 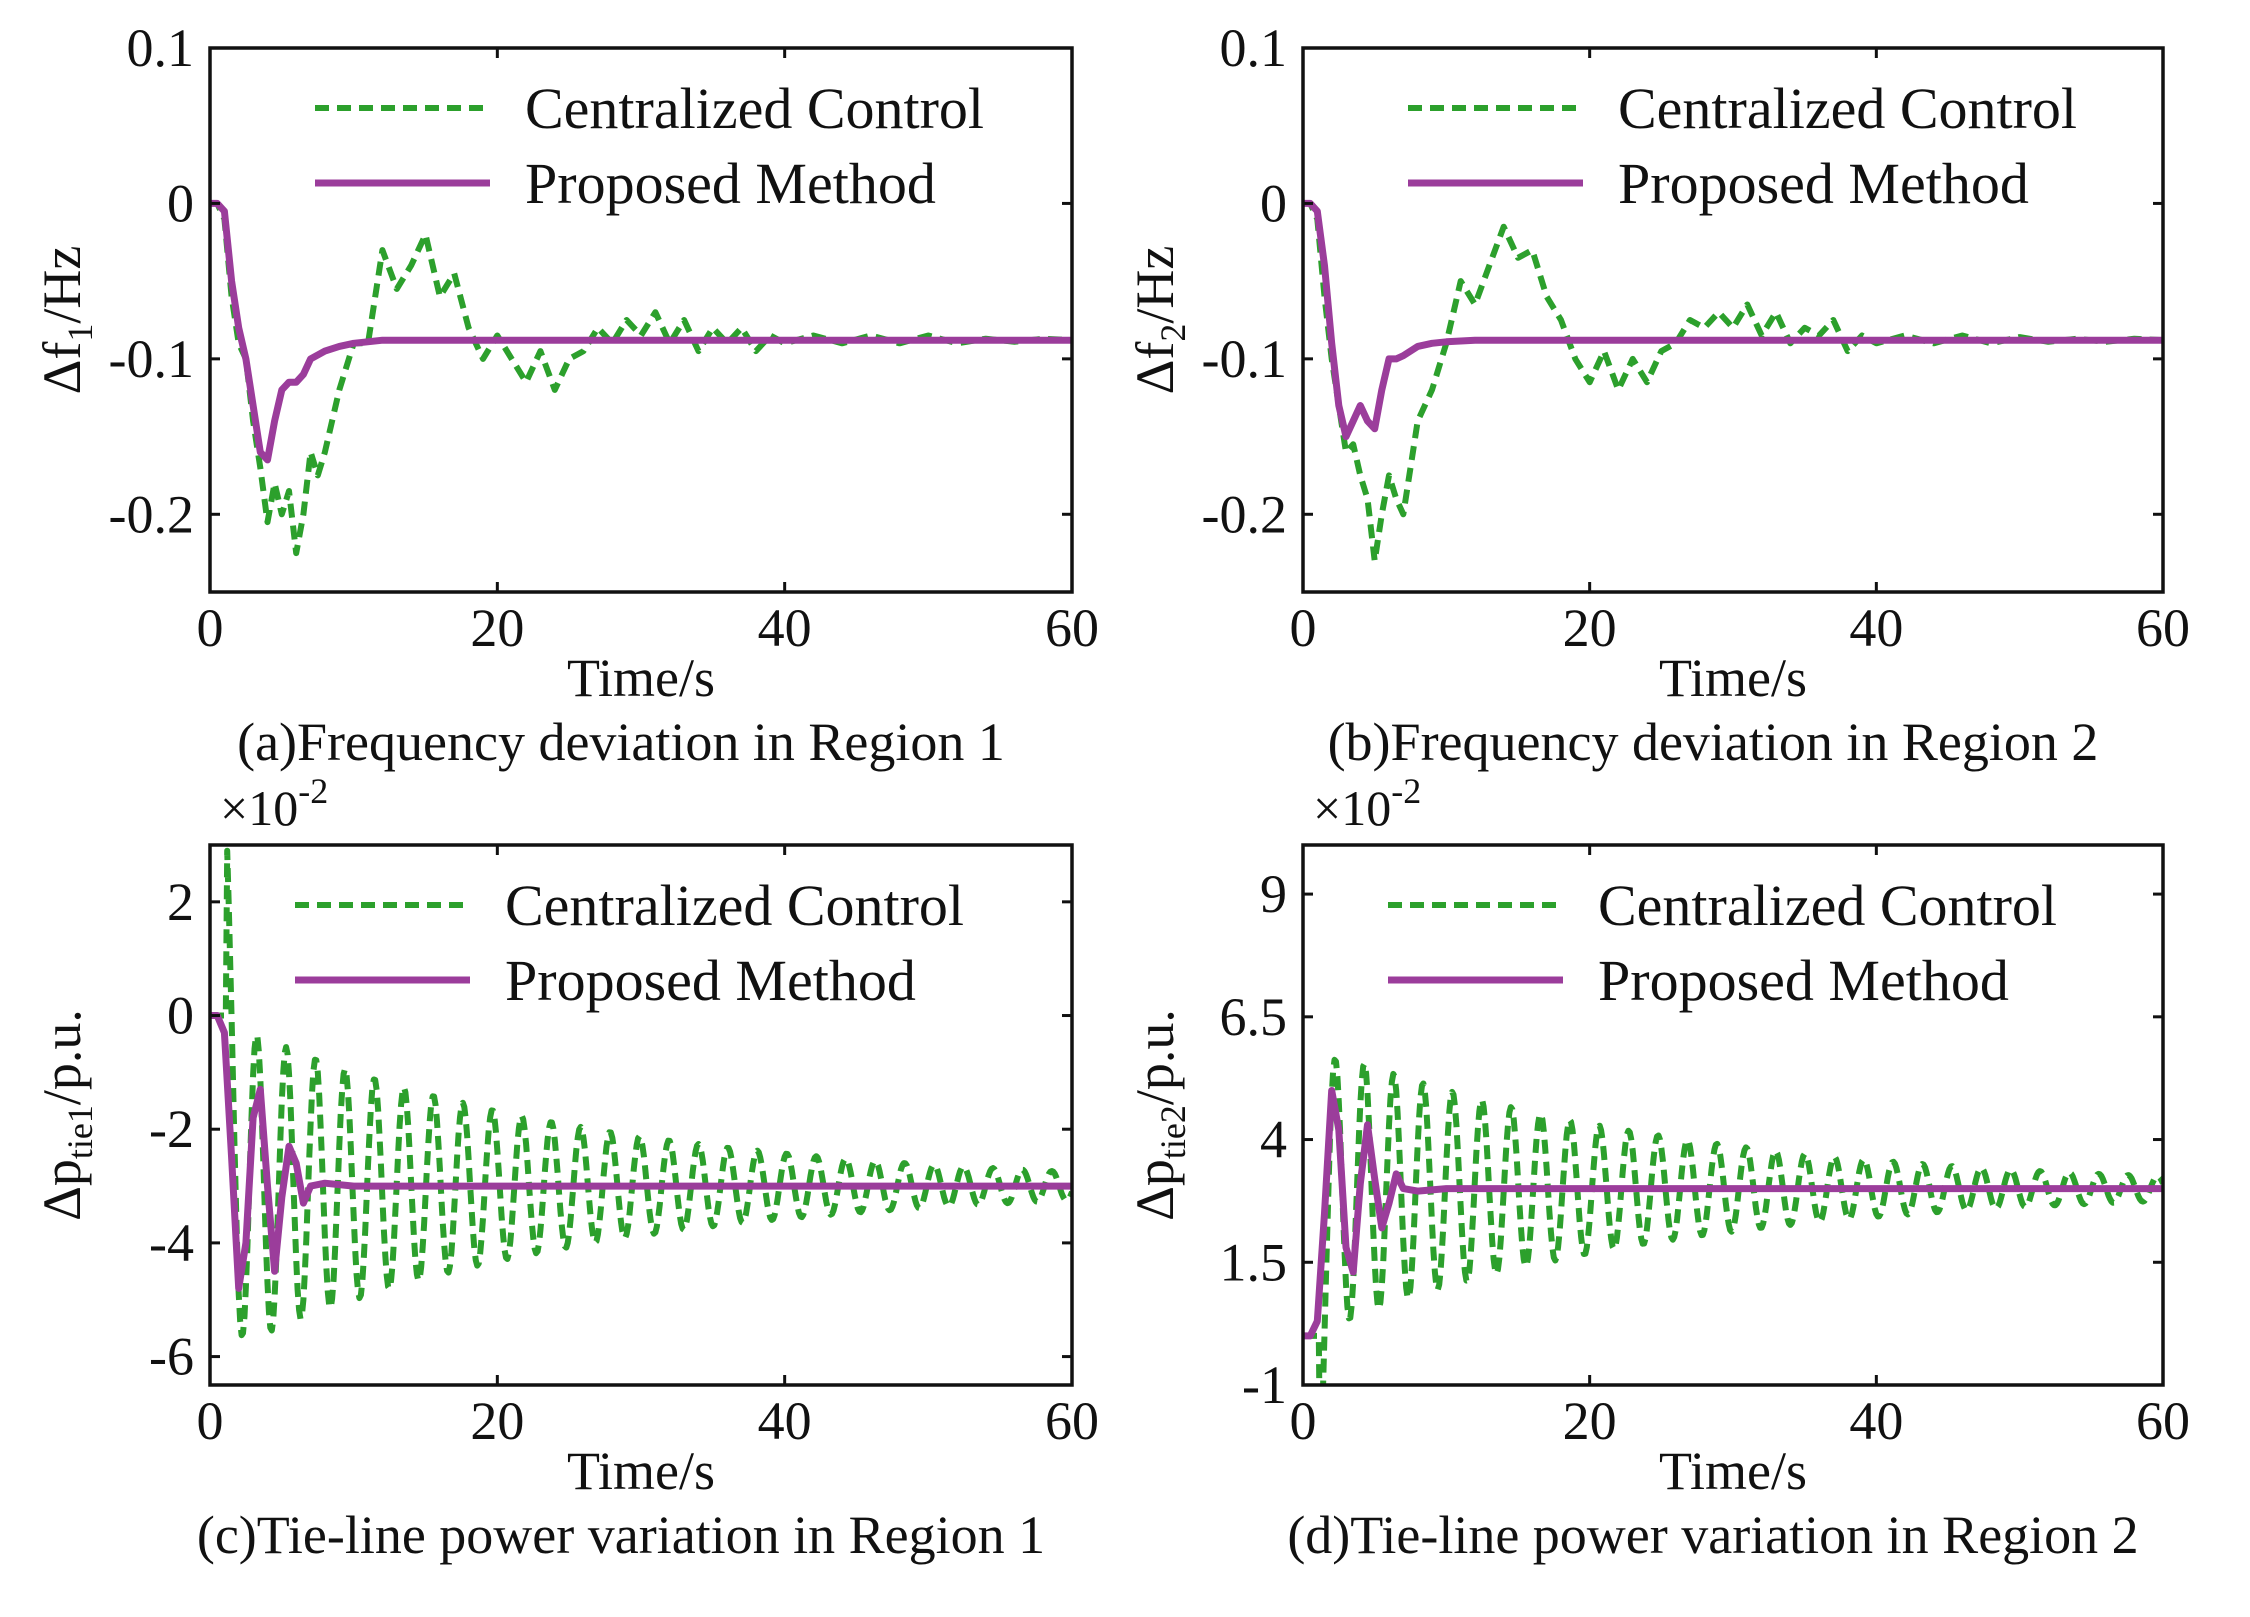 What do you see at coordinates (1264, 1385) in the screenshot?
I see `y-tick-label: -1` at bounding box center [1264, 1385].